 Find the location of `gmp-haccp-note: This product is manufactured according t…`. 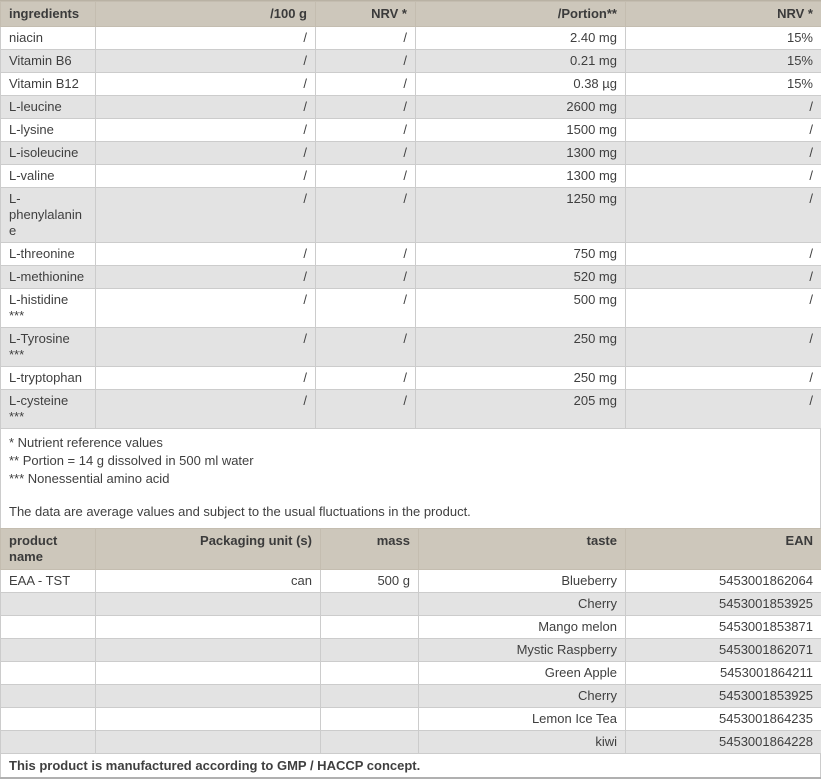

gmp-haccp-note: This product is manufactured according t… is located at coordinates (410, 765).